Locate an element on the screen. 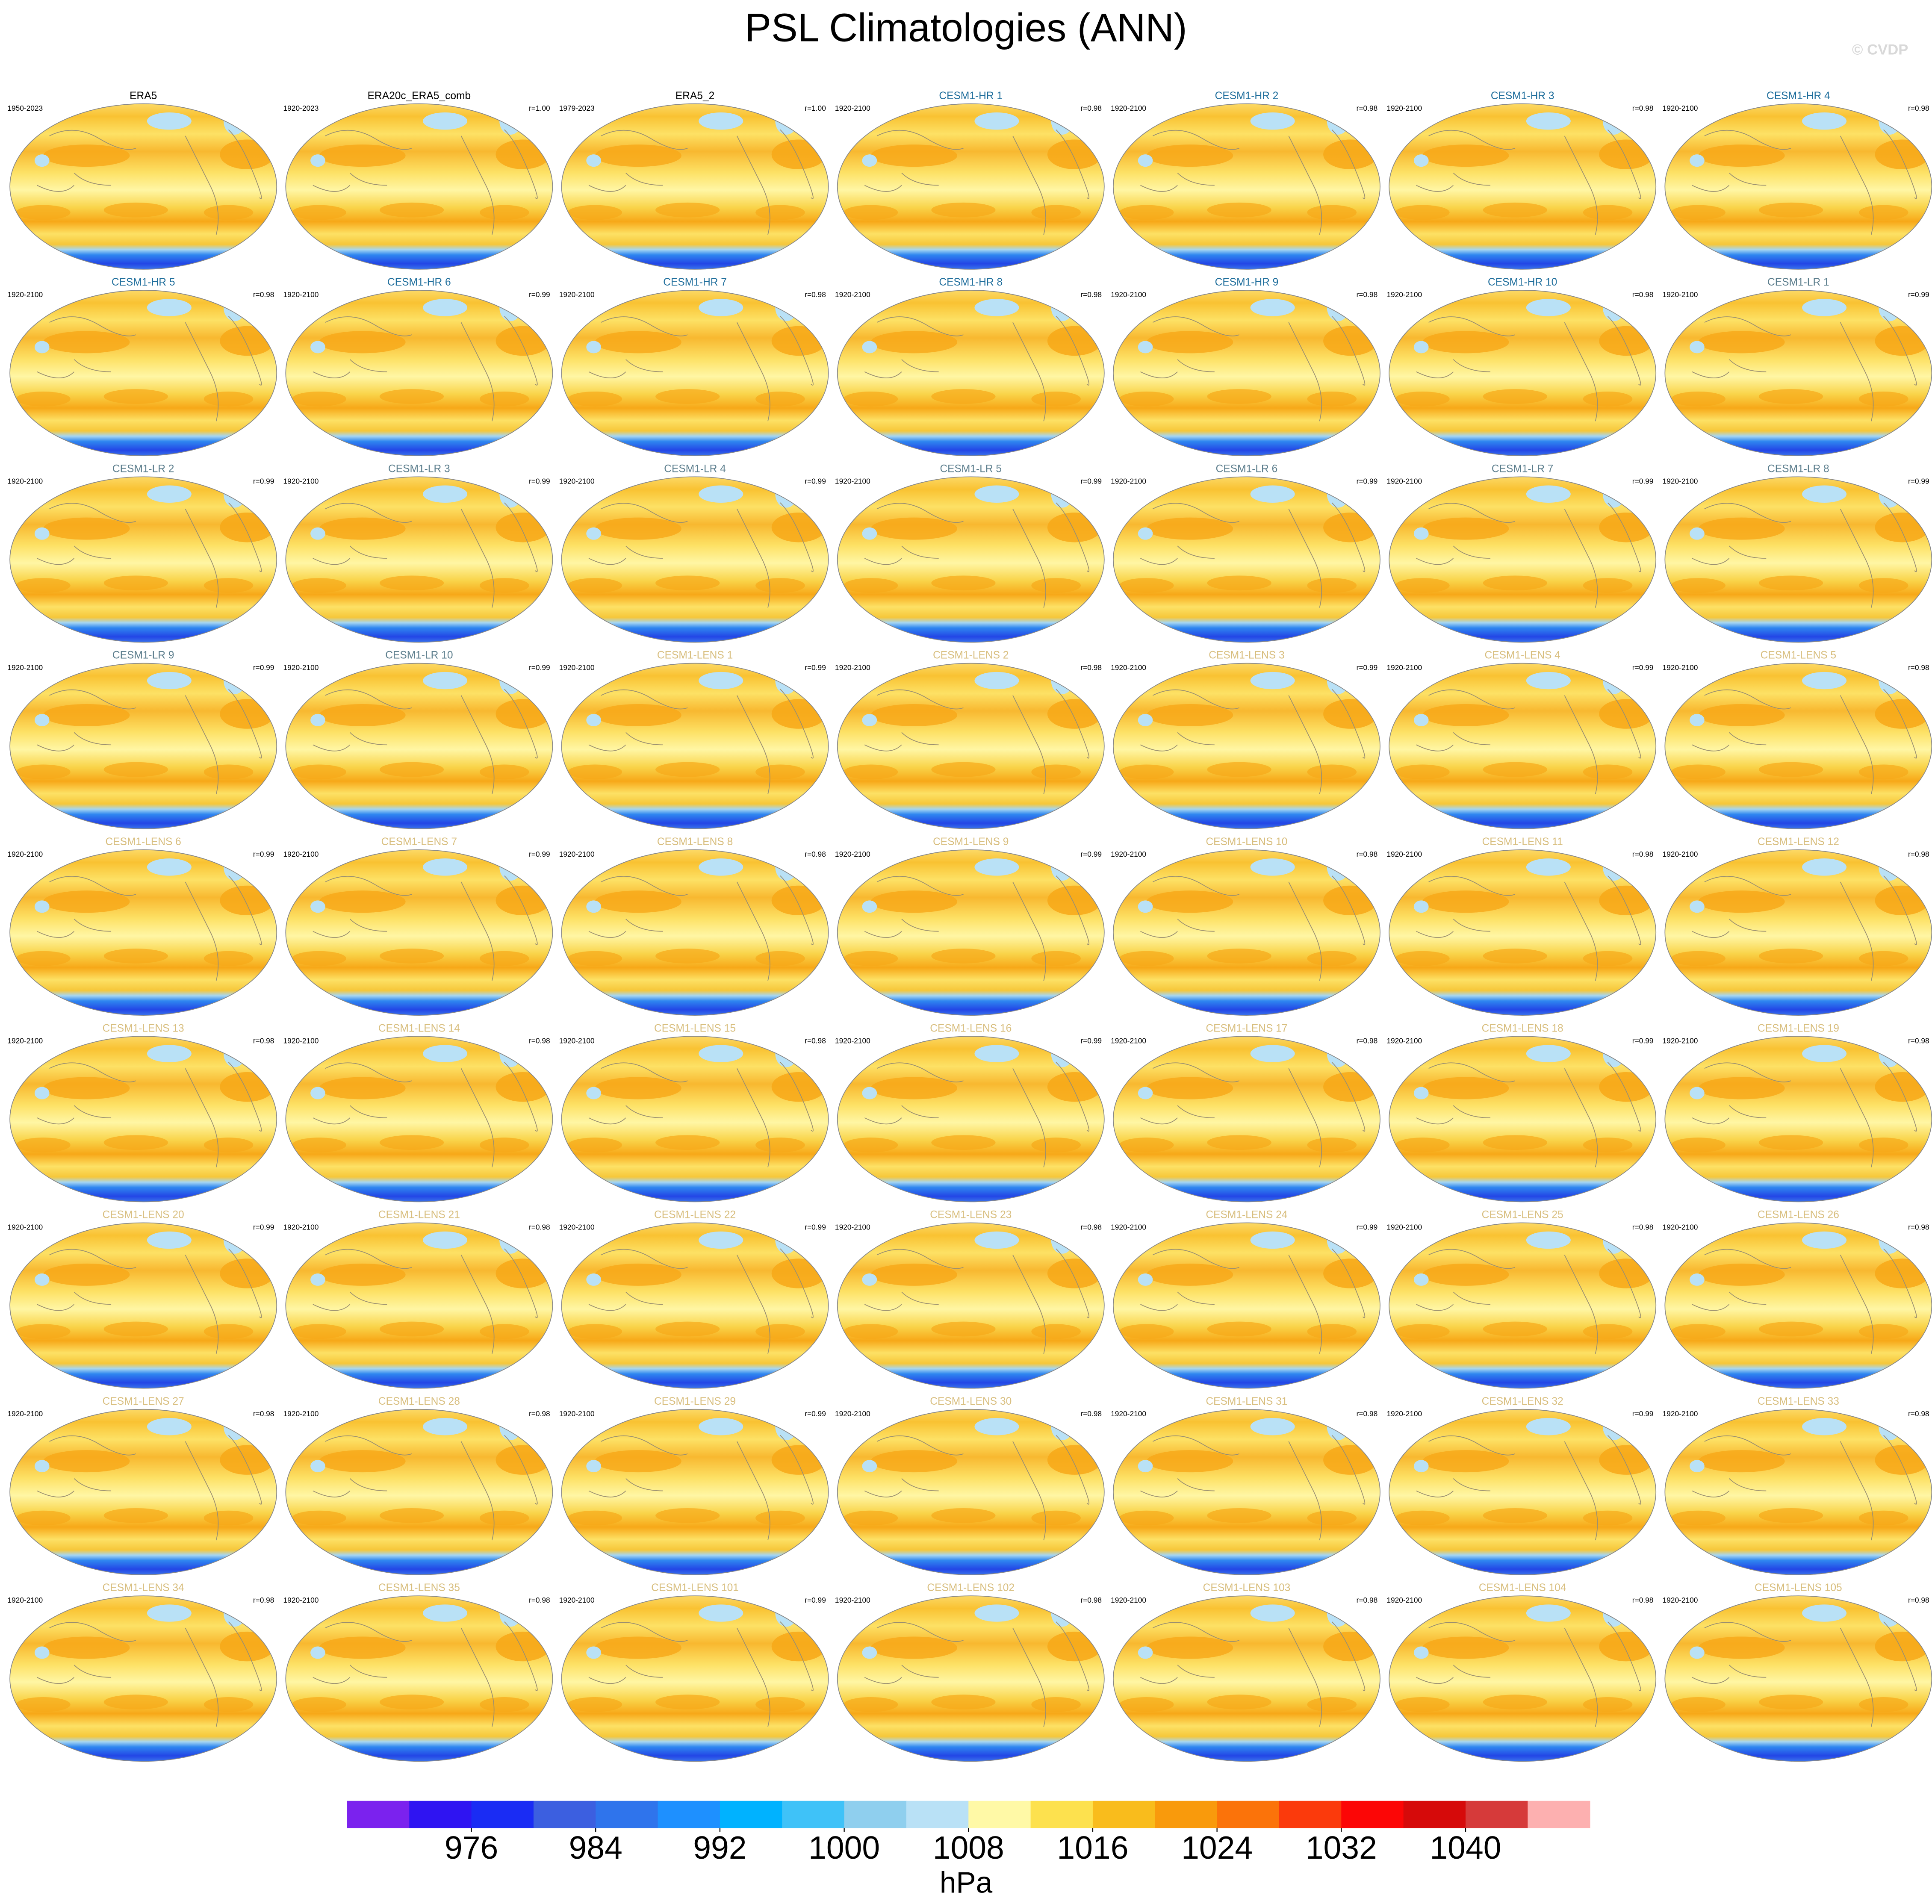 This screenshot has height=1904, width=1932. map-panel: CESM1-HR 3 1920-2100 r=0.98 is located at coordinates (1523, 182).